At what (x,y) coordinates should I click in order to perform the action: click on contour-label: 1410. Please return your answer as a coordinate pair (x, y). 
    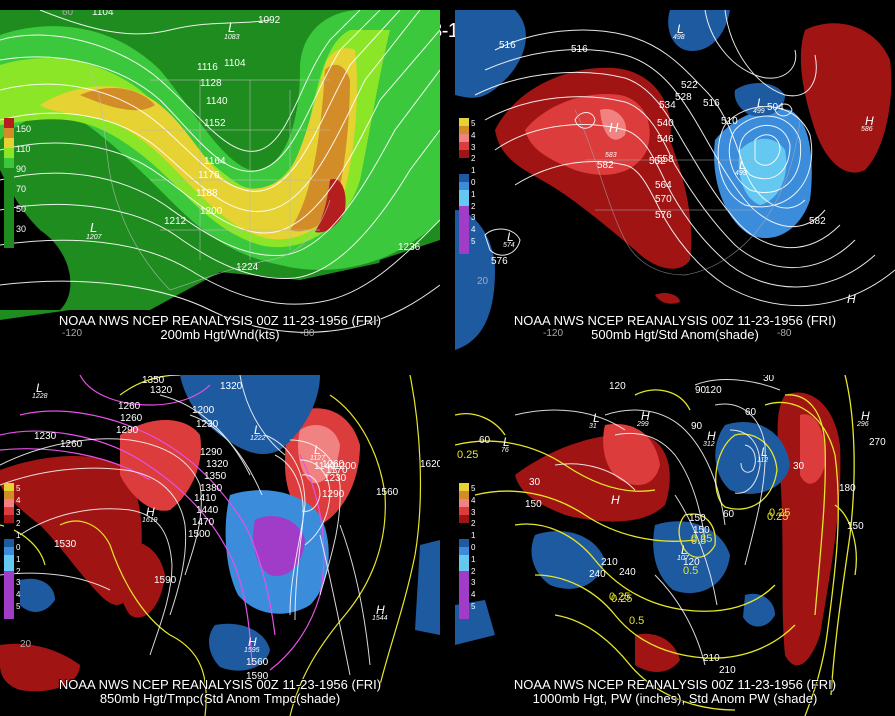
    Looking at the image, I should click on (205, 498).